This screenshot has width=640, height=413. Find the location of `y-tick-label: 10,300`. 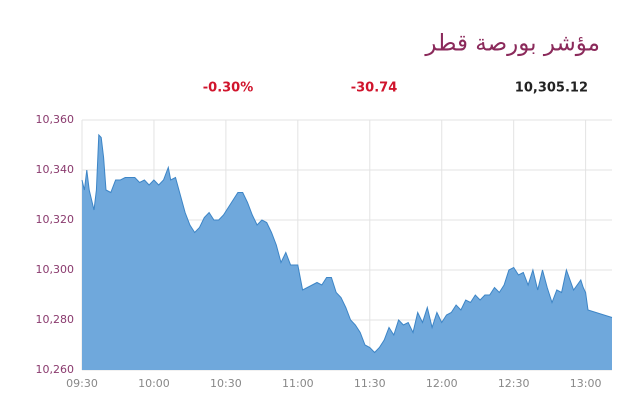

y-tick-label: 10,300 is located at coordinates (55, 269).